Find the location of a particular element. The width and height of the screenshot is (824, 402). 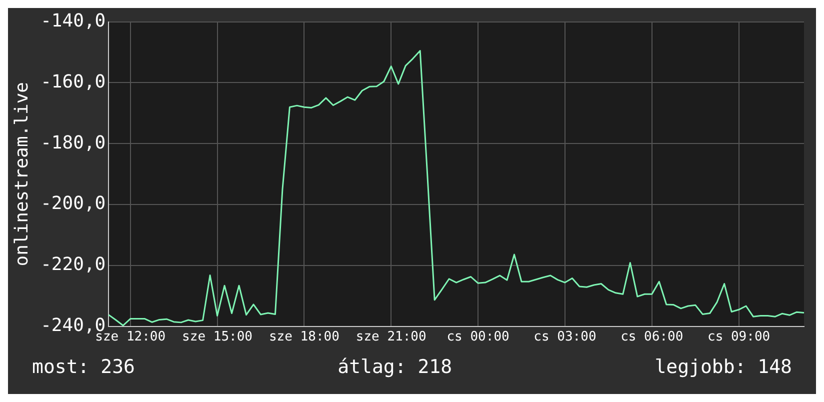

x-tick-label: cs 09:00 is located at coordinates (738, 337).